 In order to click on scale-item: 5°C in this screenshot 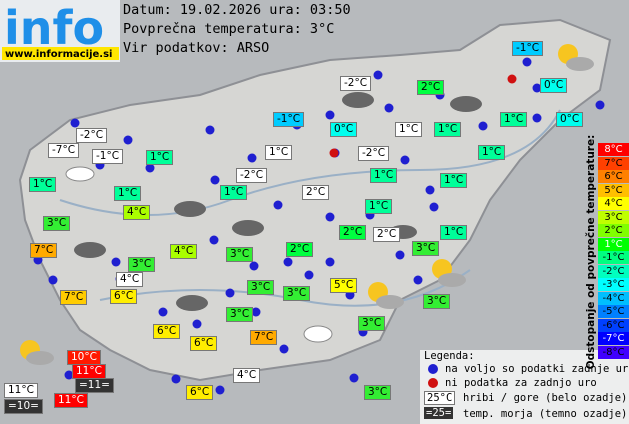, I will do `click(613, 190)`.